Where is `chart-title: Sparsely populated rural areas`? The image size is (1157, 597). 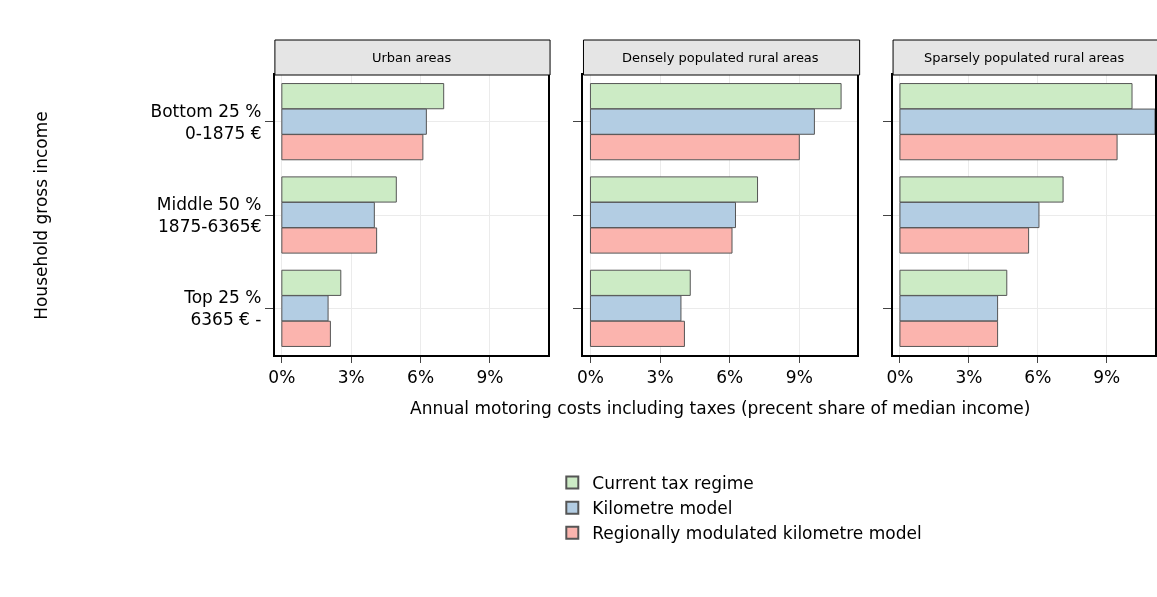 chart-title: Sparsely populated rural areas is located at coordinates (1024, 57).